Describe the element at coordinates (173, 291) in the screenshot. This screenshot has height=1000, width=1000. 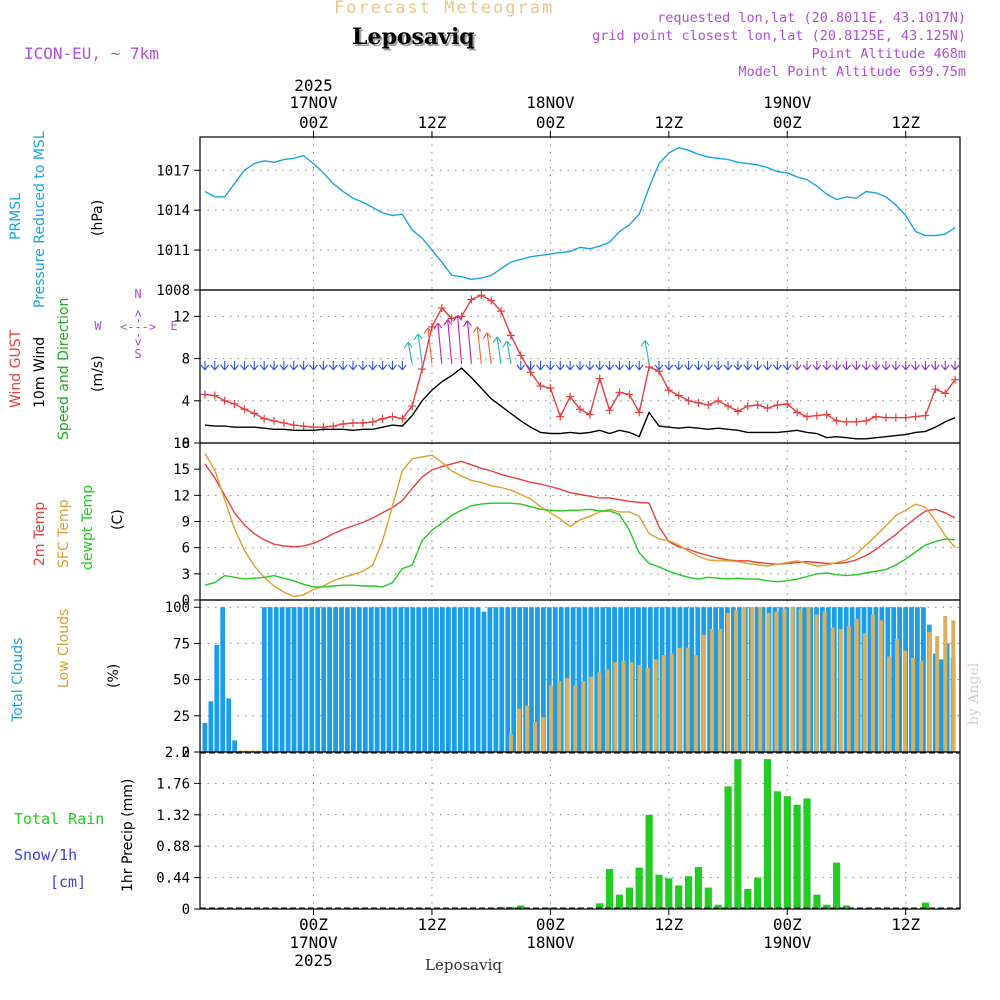
I see `y-tick-label: 1008` at that location.